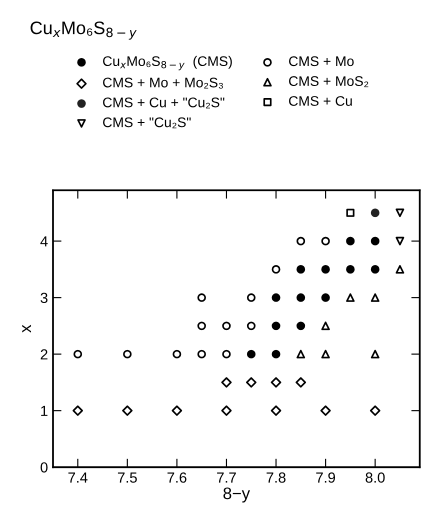  I want to click on legend-label: CMS + Mo + Mo₂S₃, so click(163, 83).